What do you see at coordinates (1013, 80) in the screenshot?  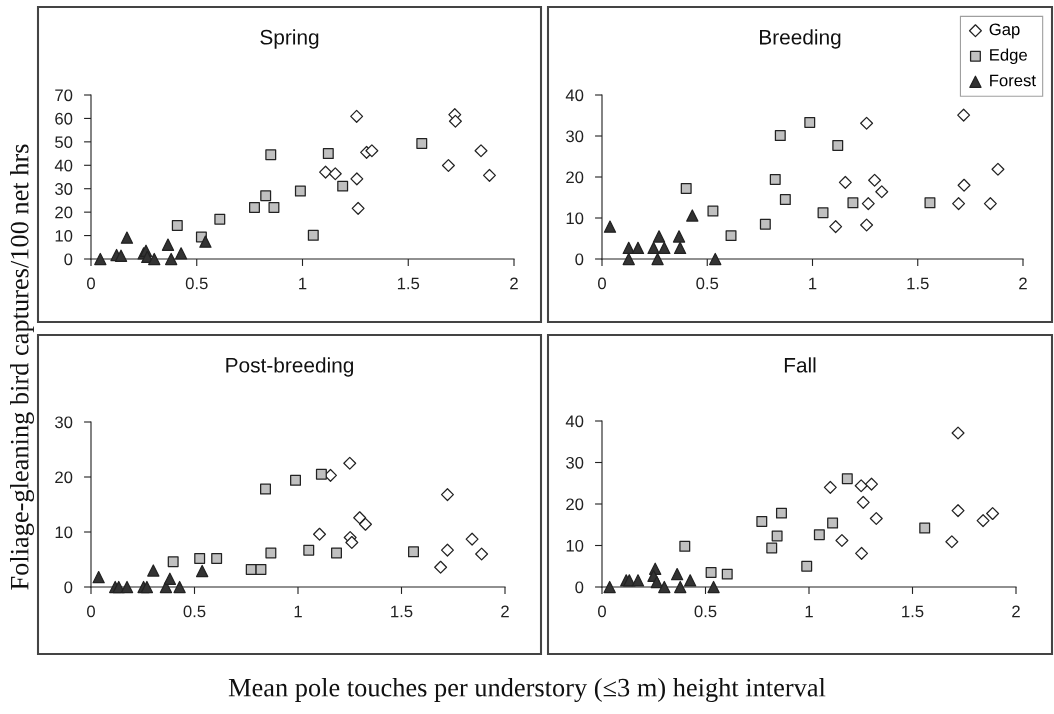 I see `legend-label: Forest` at bounding box center [1013, 80].